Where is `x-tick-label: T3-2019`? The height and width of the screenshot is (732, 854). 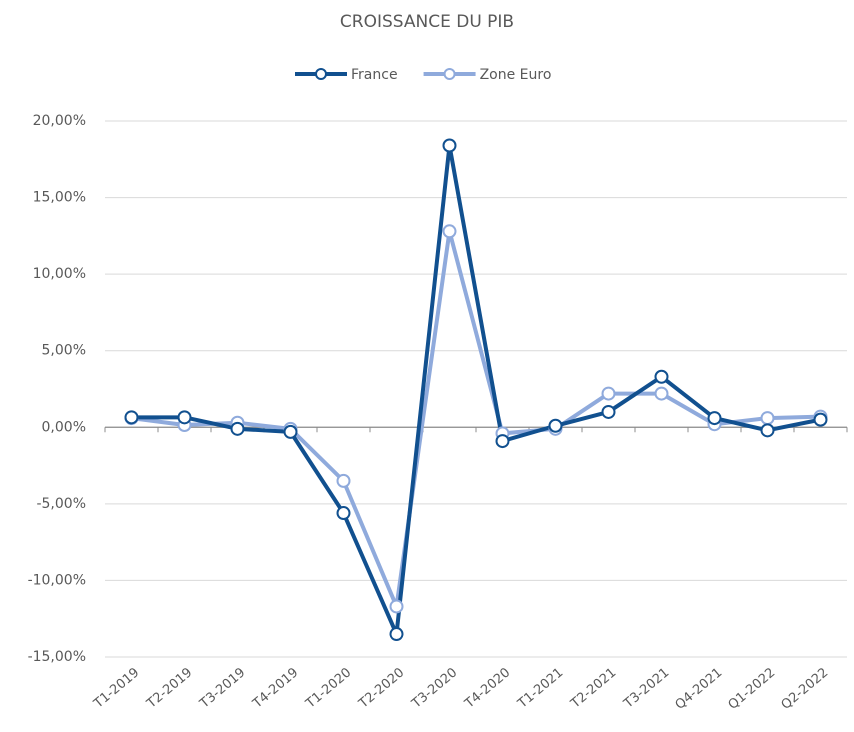 x-tick-label: T3-2019 is located at coordinates (223, 688).